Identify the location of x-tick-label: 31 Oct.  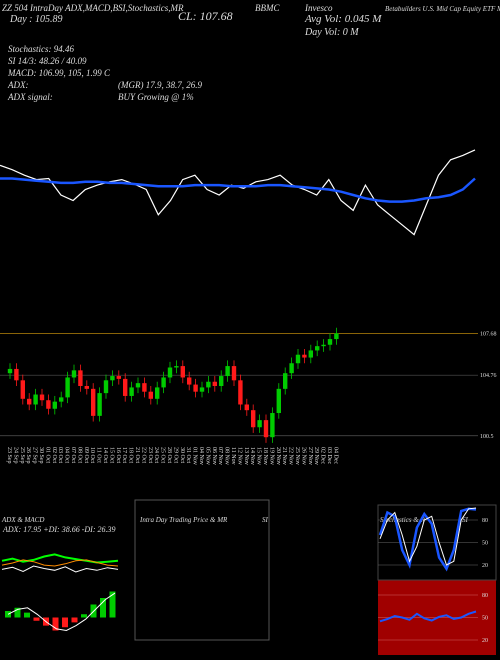
(188, 455).